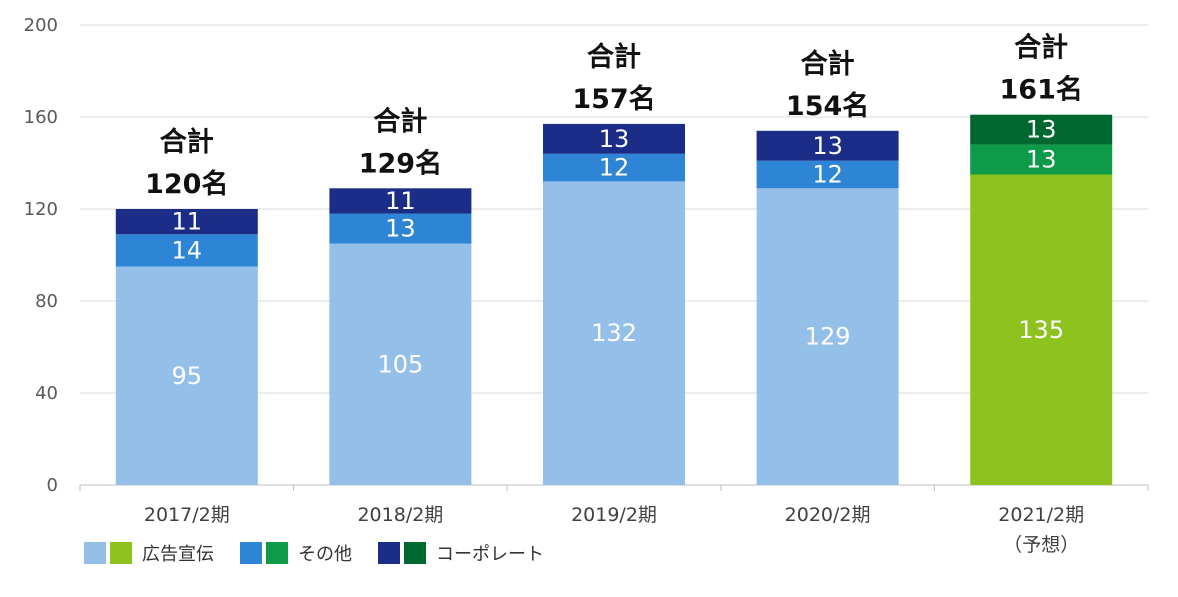  I want to click on x-category-label: 2017/2期, so click(187, 515).